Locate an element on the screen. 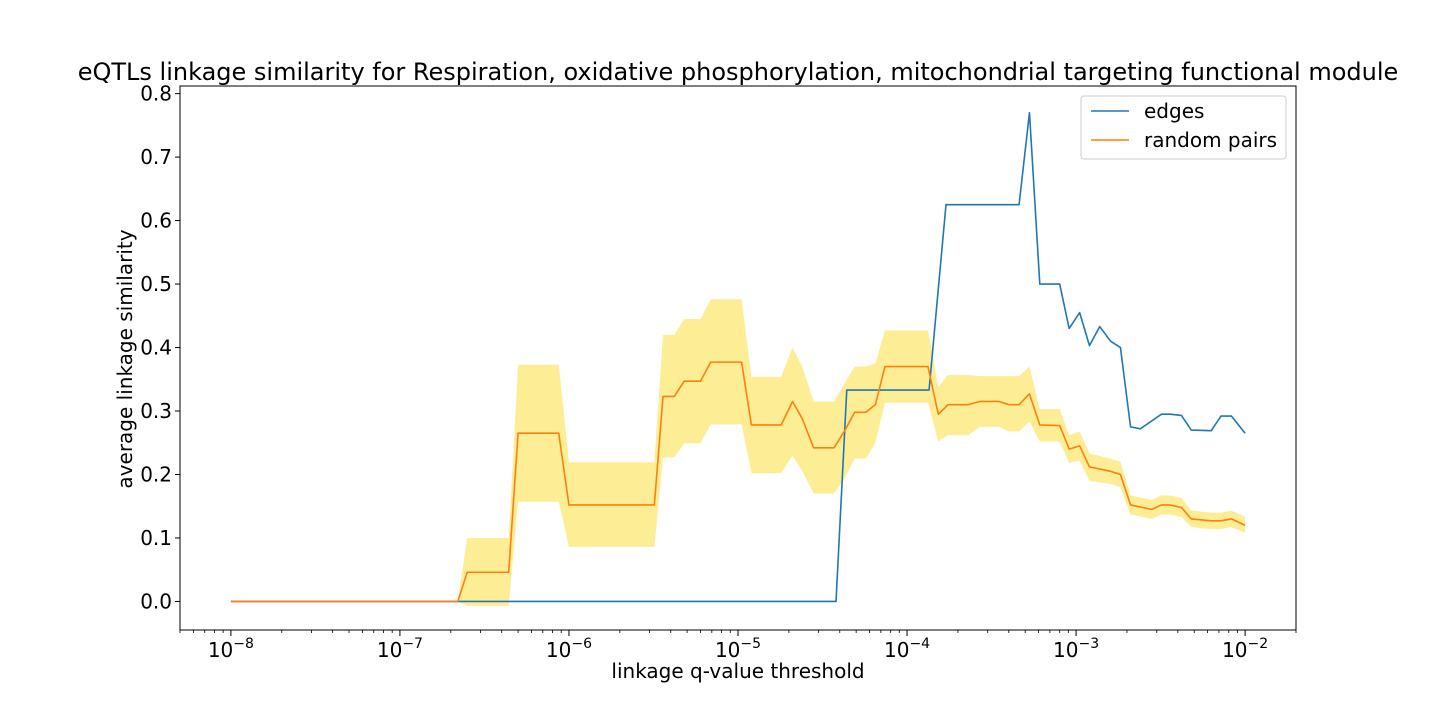 The image size is (1440, 720). y-axis-label: average linkage similarity is located at coordinates (125, 358).